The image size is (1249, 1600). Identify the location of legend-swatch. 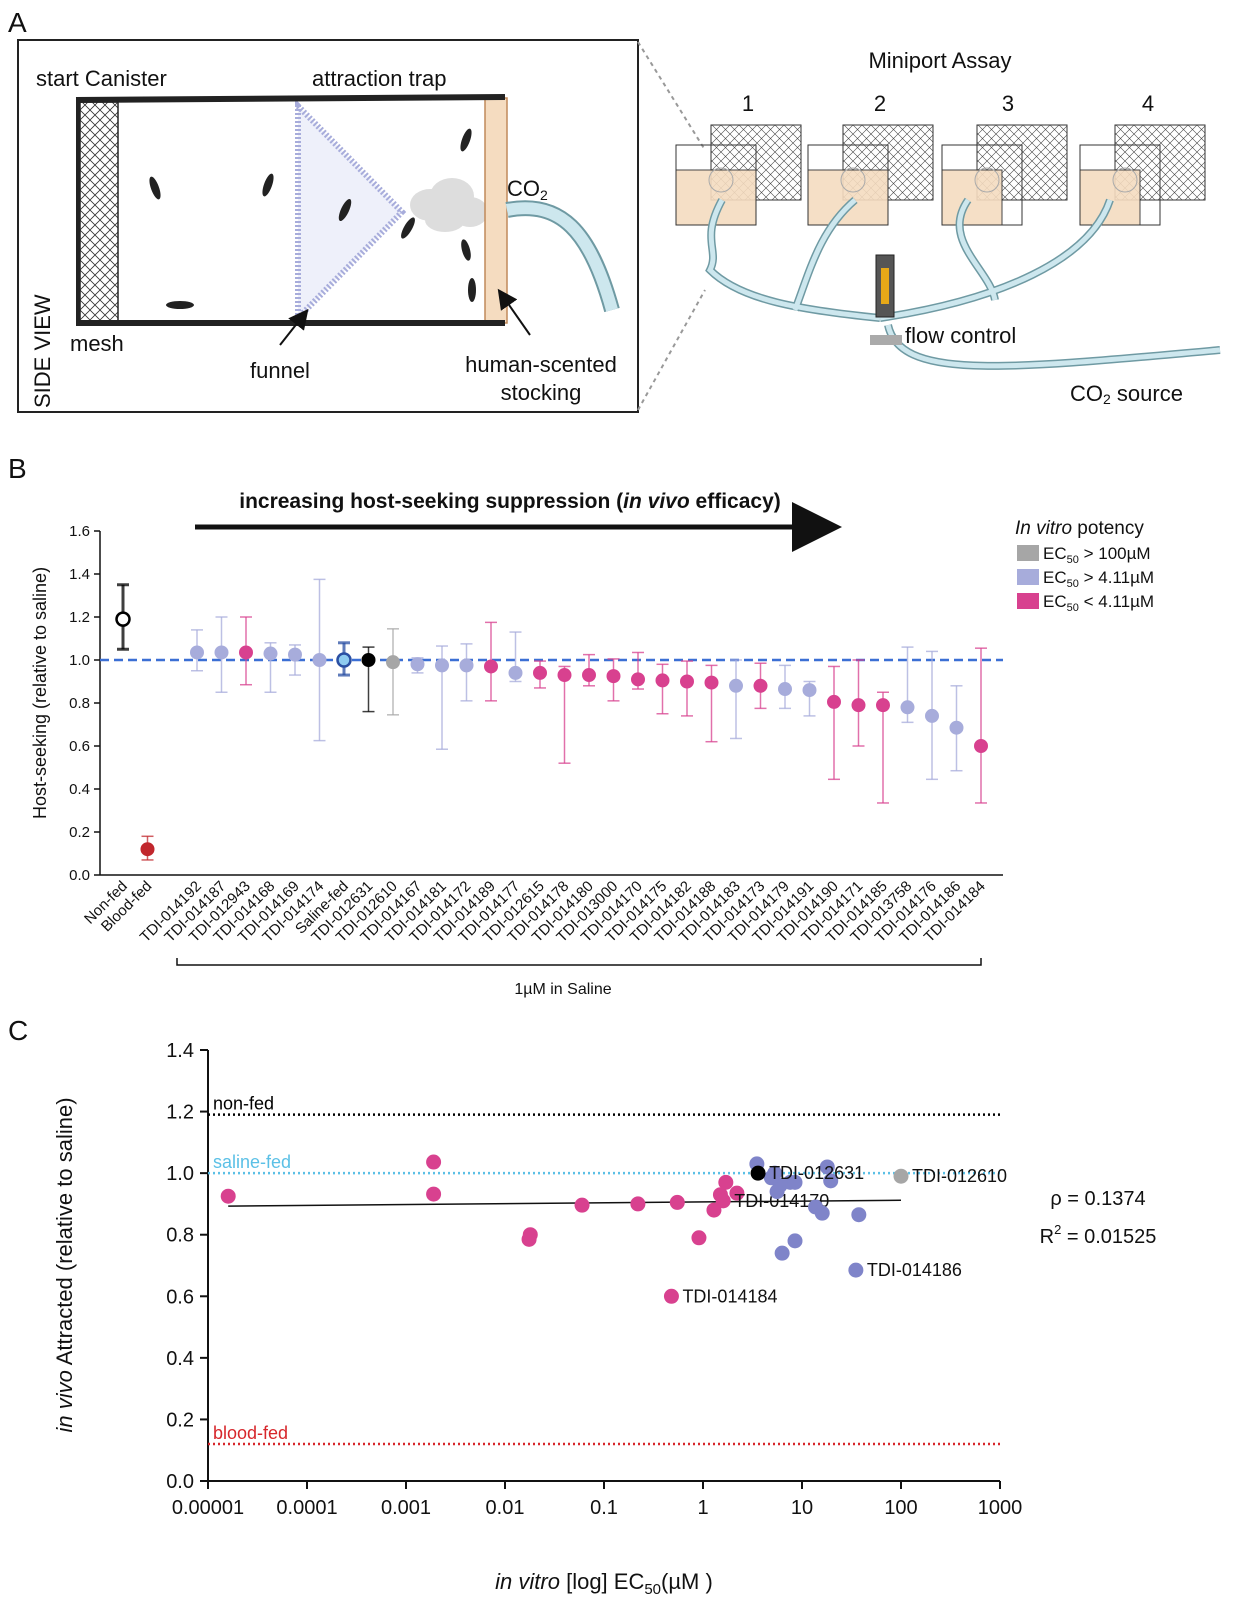
(1028, 601).